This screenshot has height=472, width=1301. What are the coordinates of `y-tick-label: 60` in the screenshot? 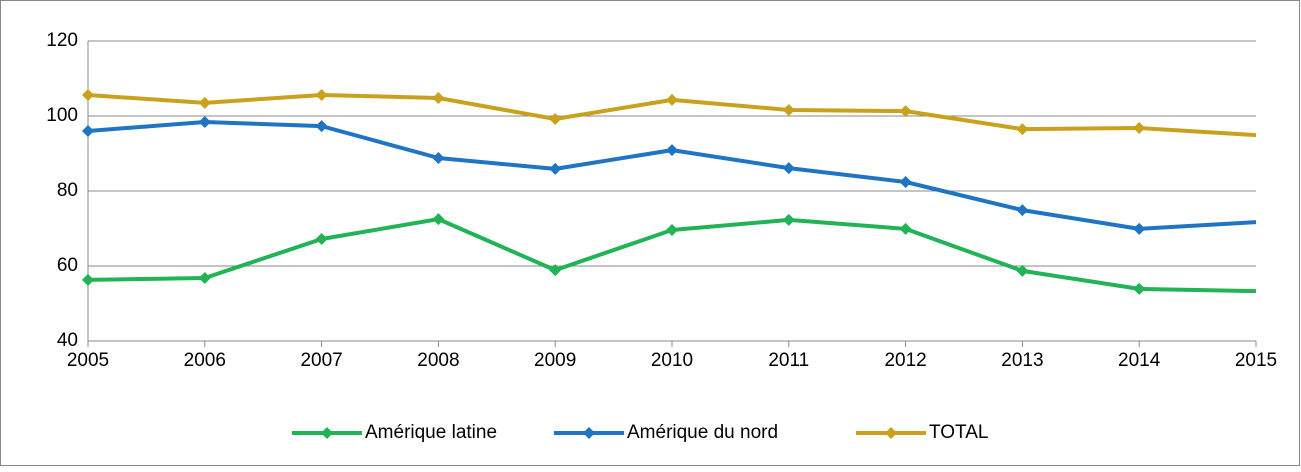 It's located at (67, 265).